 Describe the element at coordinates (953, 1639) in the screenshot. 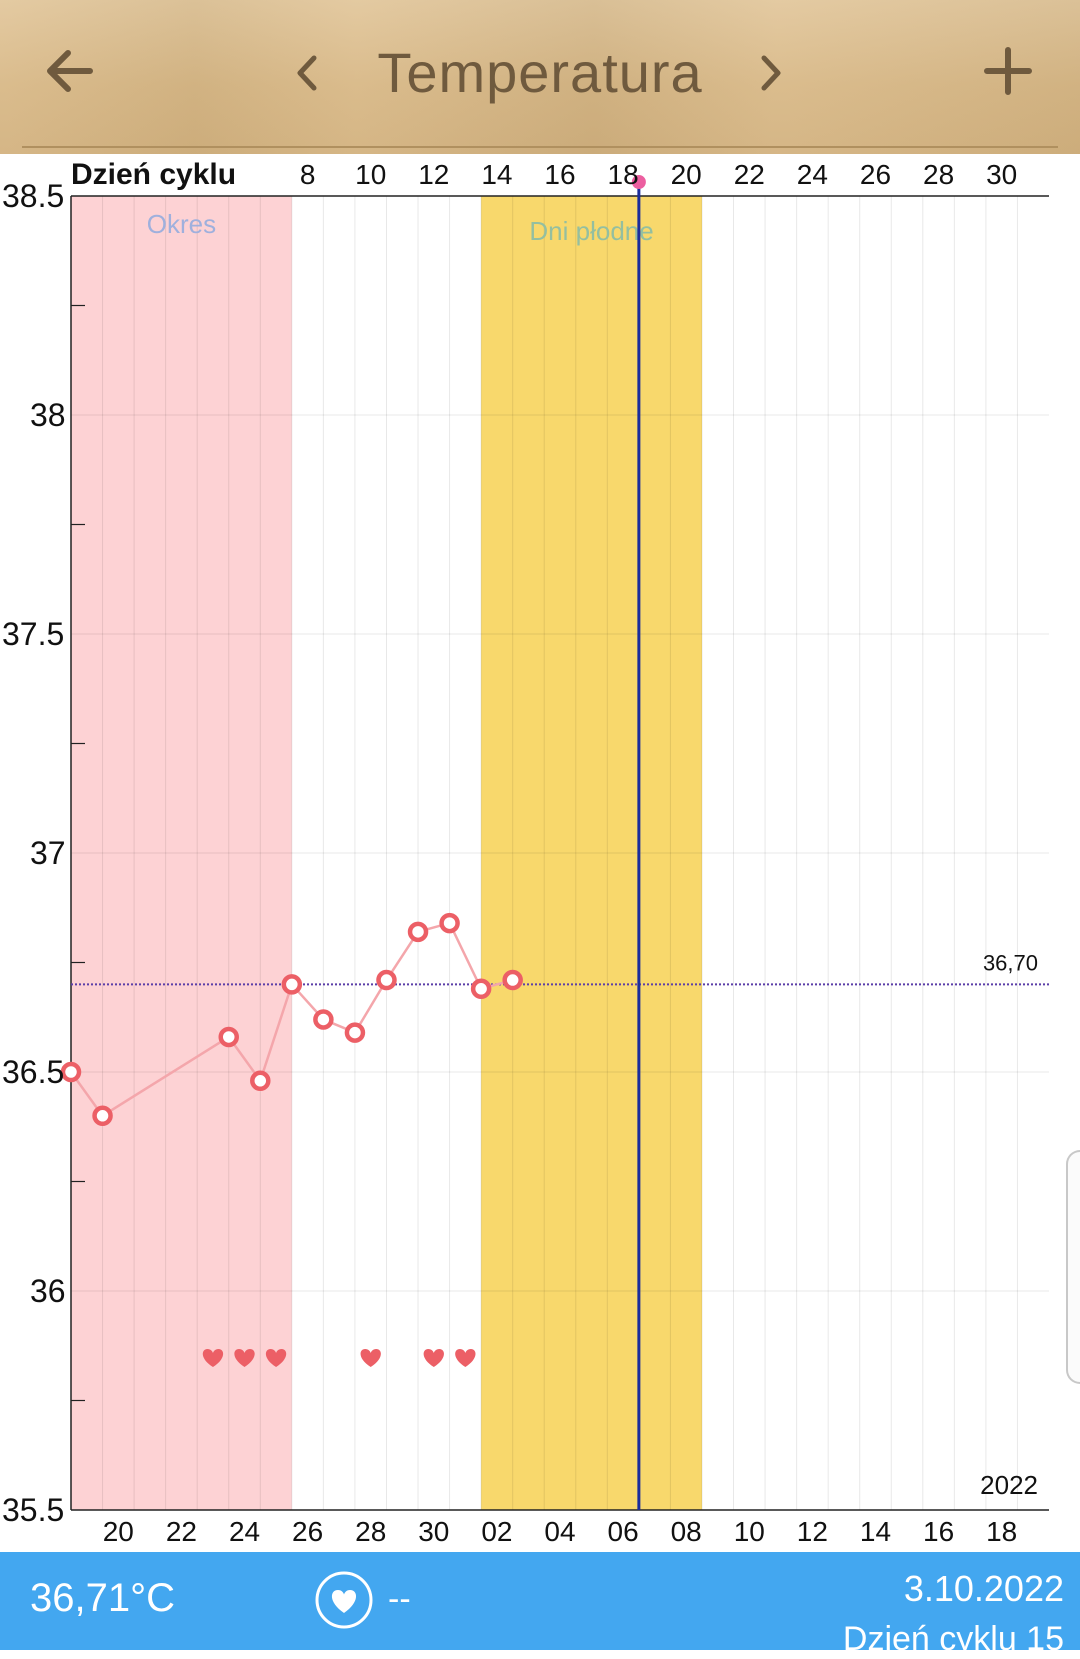

I see `cycle-day-label: Dzień cyklu 15` at that location.